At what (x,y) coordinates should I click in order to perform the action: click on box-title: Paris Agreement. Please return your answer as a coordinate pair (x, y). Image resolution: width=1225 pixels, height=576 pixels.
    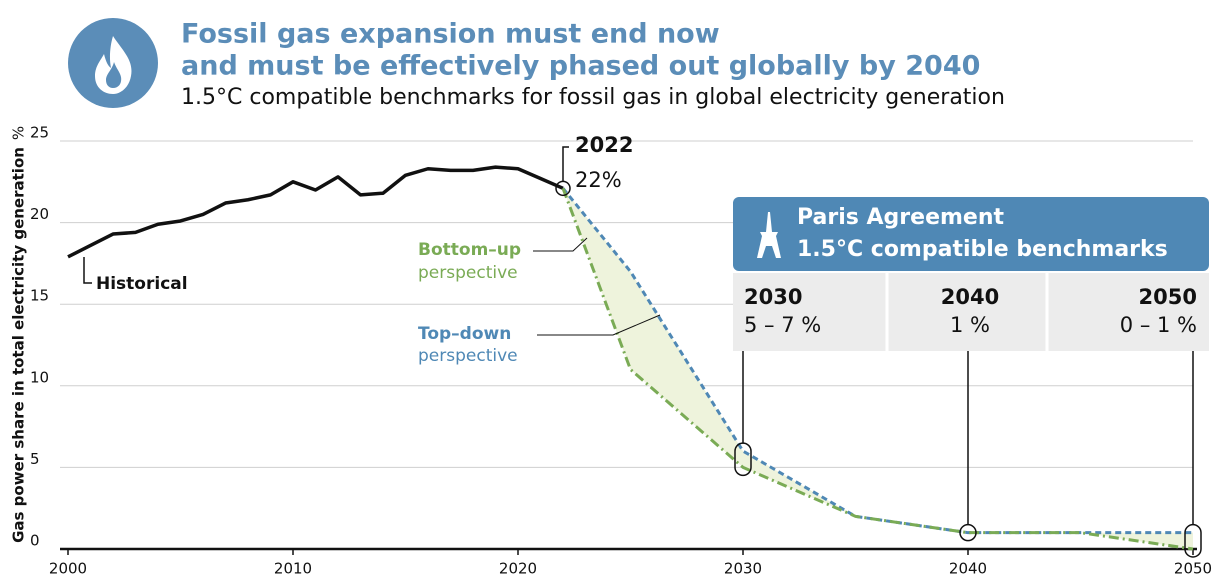
    Looking at the image, I should click on (900, 217).